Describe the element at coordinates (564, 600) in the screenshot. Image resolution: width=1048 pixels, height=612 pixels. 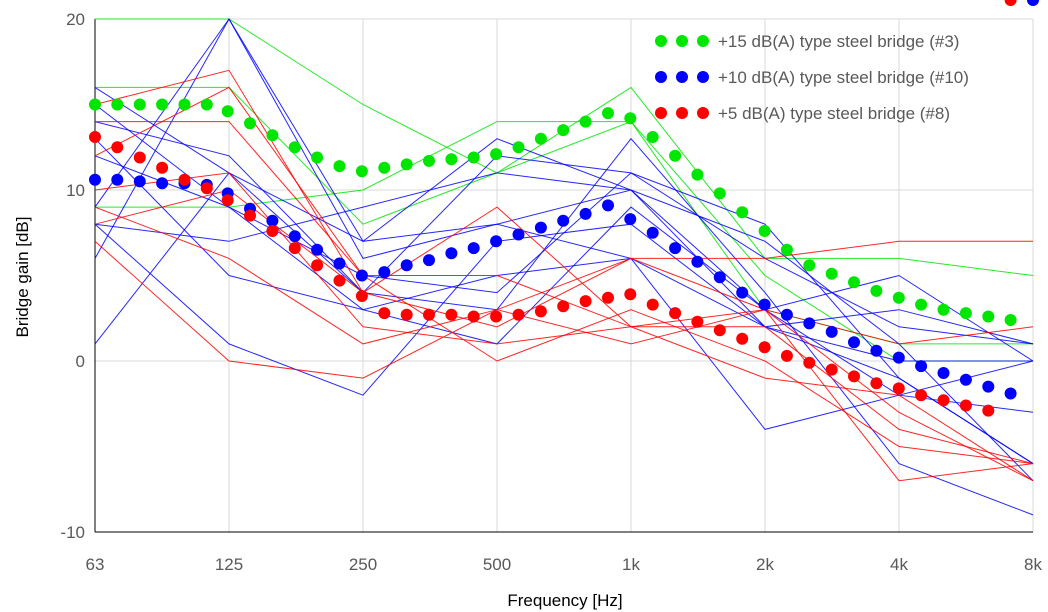
I see `x-axis-title: Frequency [Hz]` at that location.